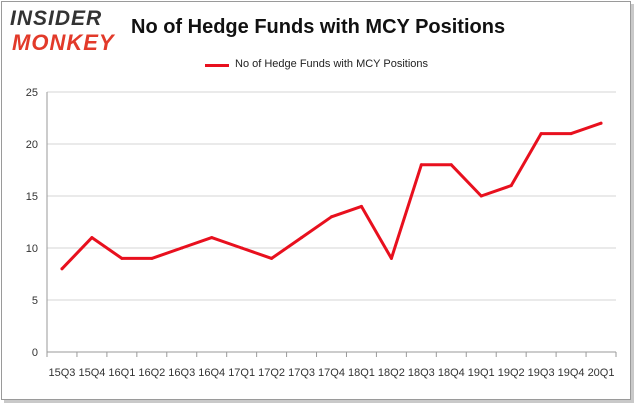 The height and width of the screenshot is (408, 637). What do you see at coordinates (35, 301) in the screenshot?
I see `y-tick-label: 5` at bounding box center [35, 301].